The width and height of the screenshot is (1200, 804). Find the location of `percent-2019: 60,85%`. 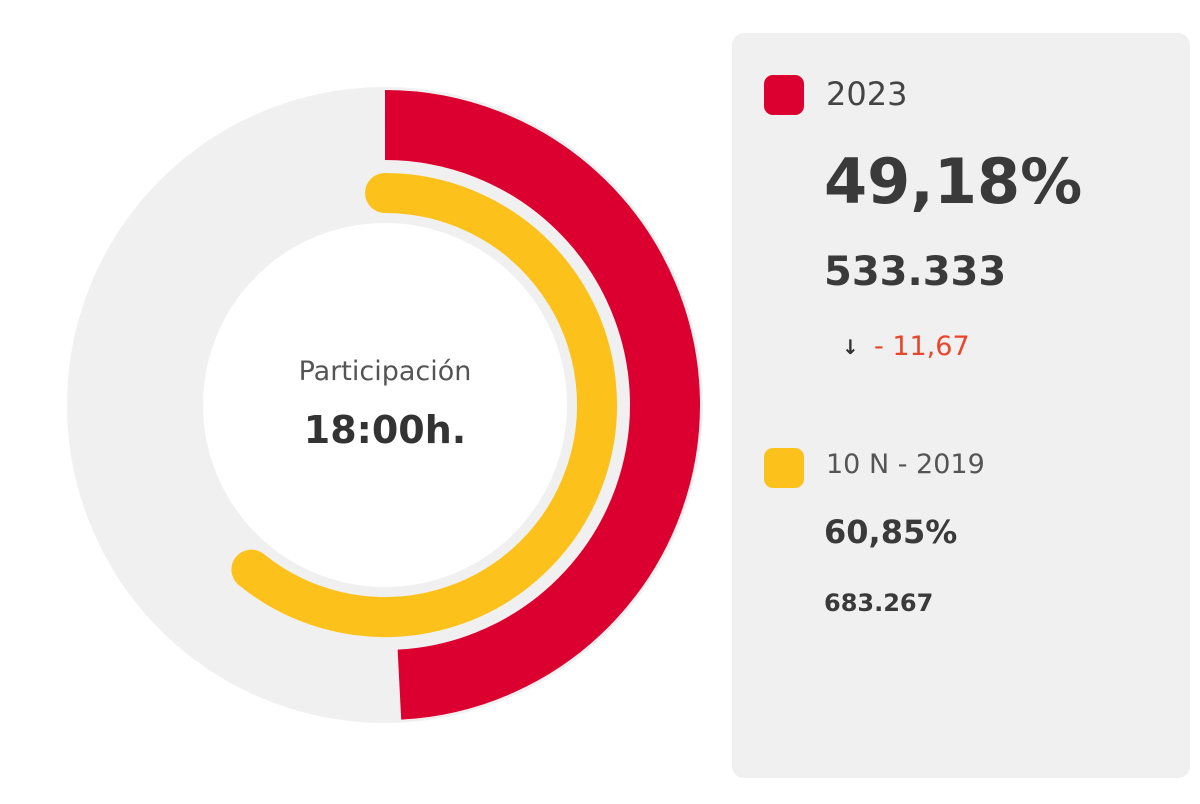

percent-2019: 60,85% is located at coordinates (891, 532).